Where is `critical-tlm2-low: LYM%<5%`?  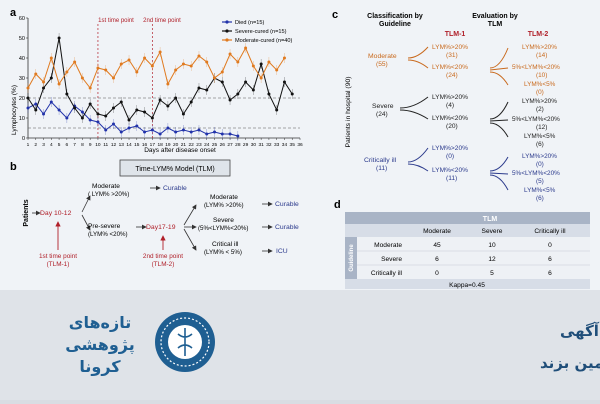 critical-tlm2-low: LYM%<5% is located at coordinates (540, 190).